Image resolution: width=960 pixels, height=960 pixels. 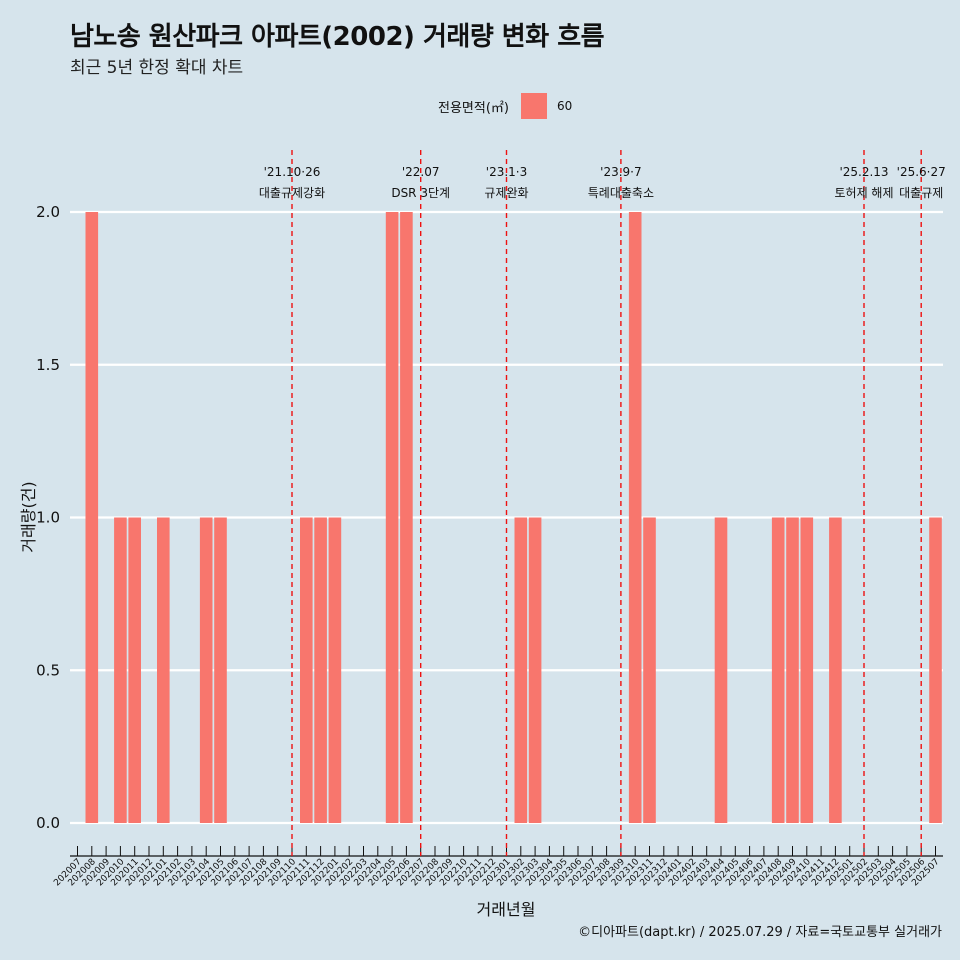 I want to click on y-tick-label: 0.0, so click(x=48, y=823).